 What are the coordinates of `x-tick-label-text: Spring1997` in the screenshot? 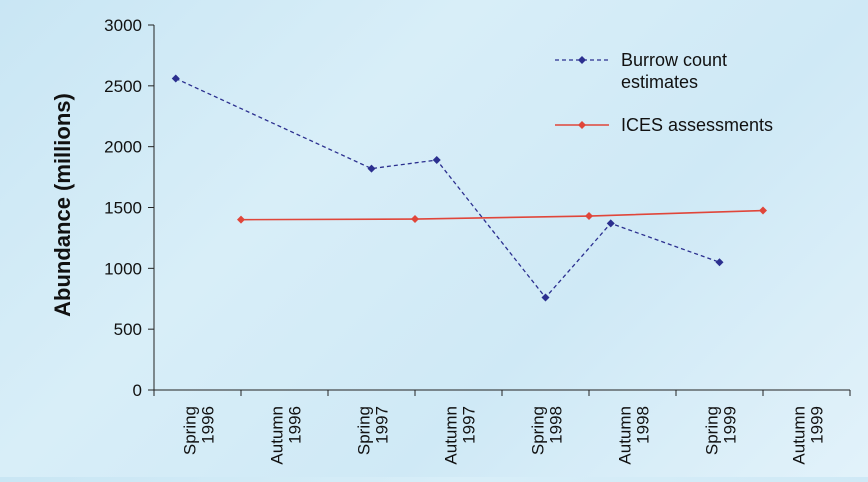 It's located at (373, 430).